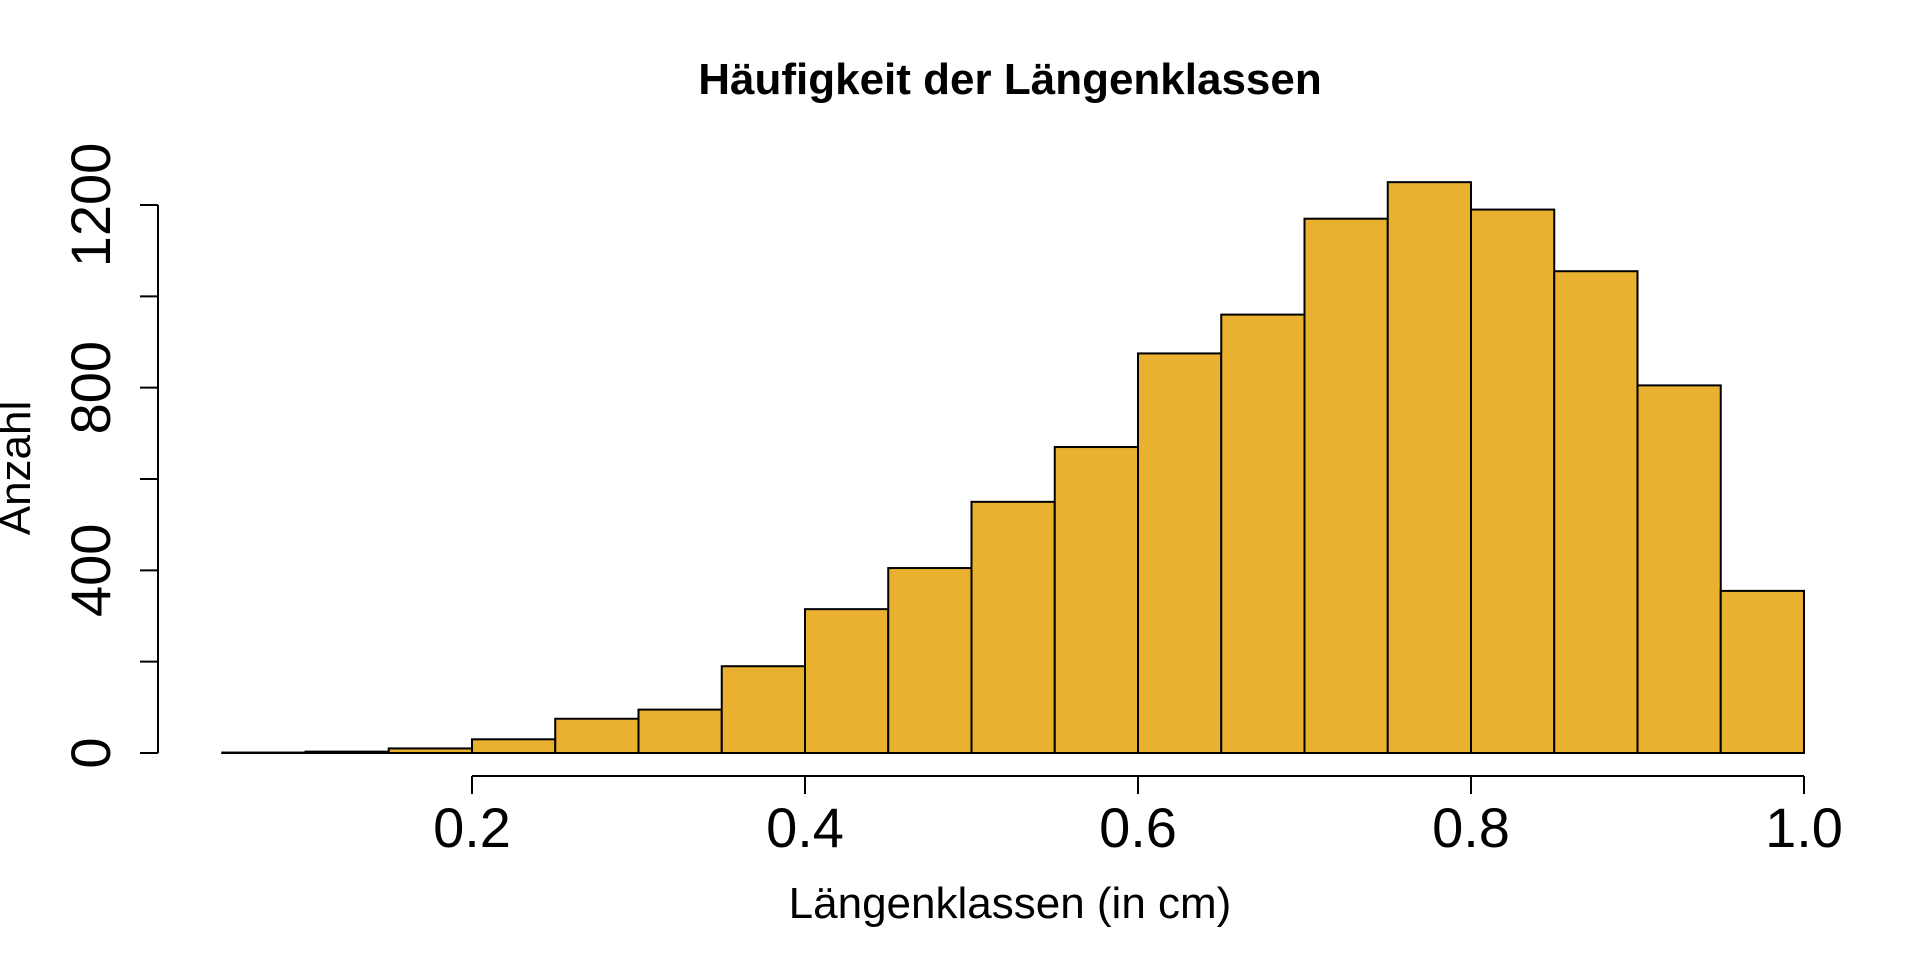 The height and width of the screenshot is (960, 1920). Describe the element at coordinates (805, 827) in the screenshot. I see `x-tick-label: 0.4` at that location.